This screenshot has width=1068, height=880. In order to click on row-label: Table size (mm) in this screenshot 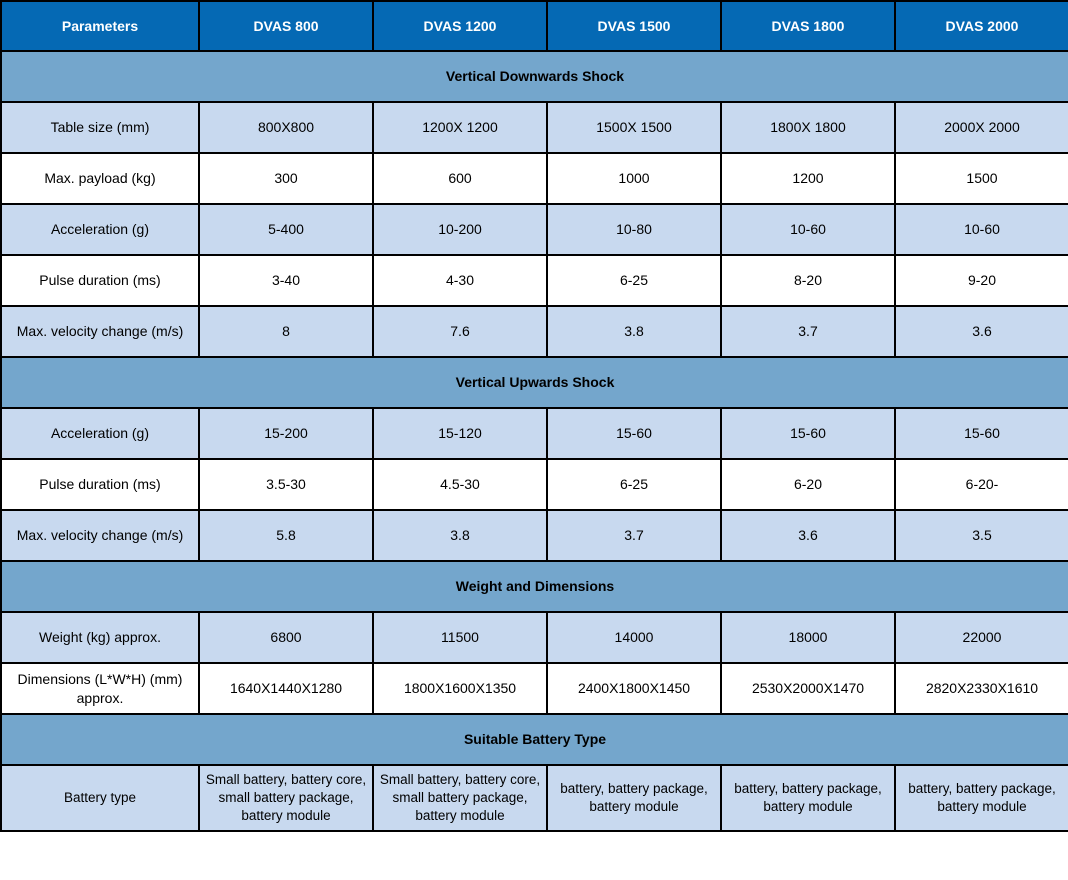, I will do `click(100, 127)`.